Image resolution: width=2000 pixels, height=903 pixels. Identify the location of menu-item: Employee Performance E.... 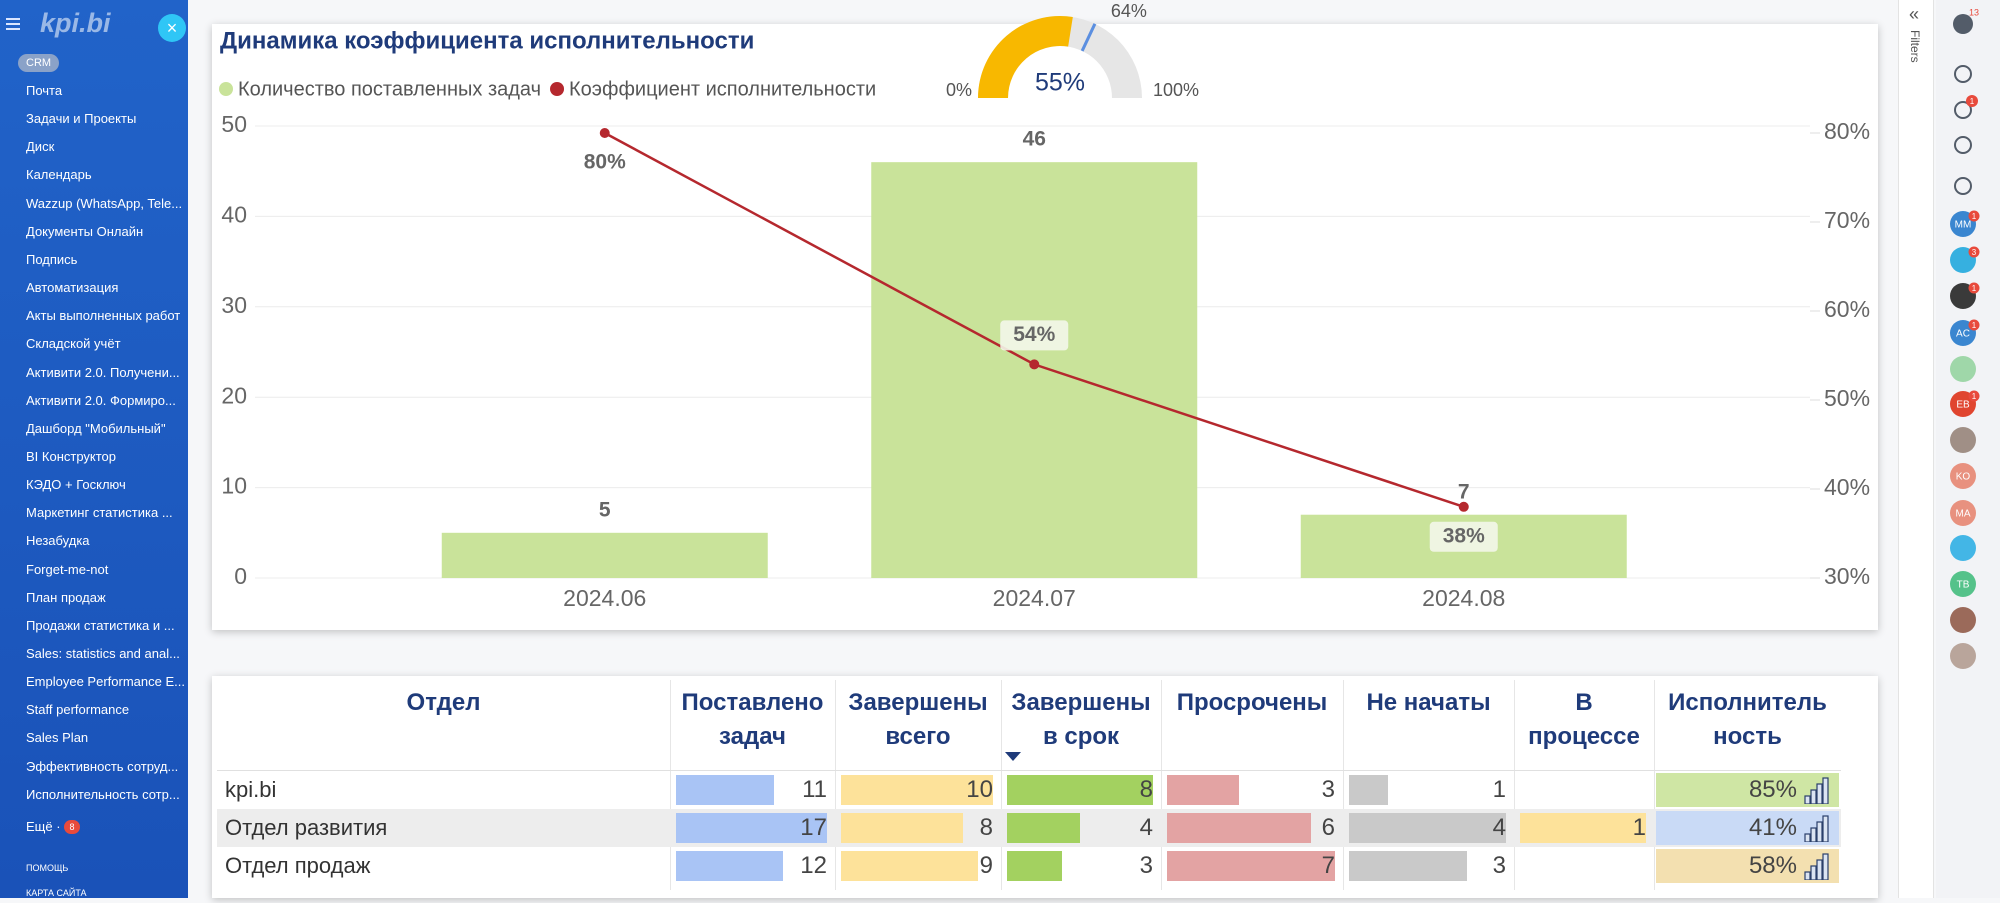
(105, 682).